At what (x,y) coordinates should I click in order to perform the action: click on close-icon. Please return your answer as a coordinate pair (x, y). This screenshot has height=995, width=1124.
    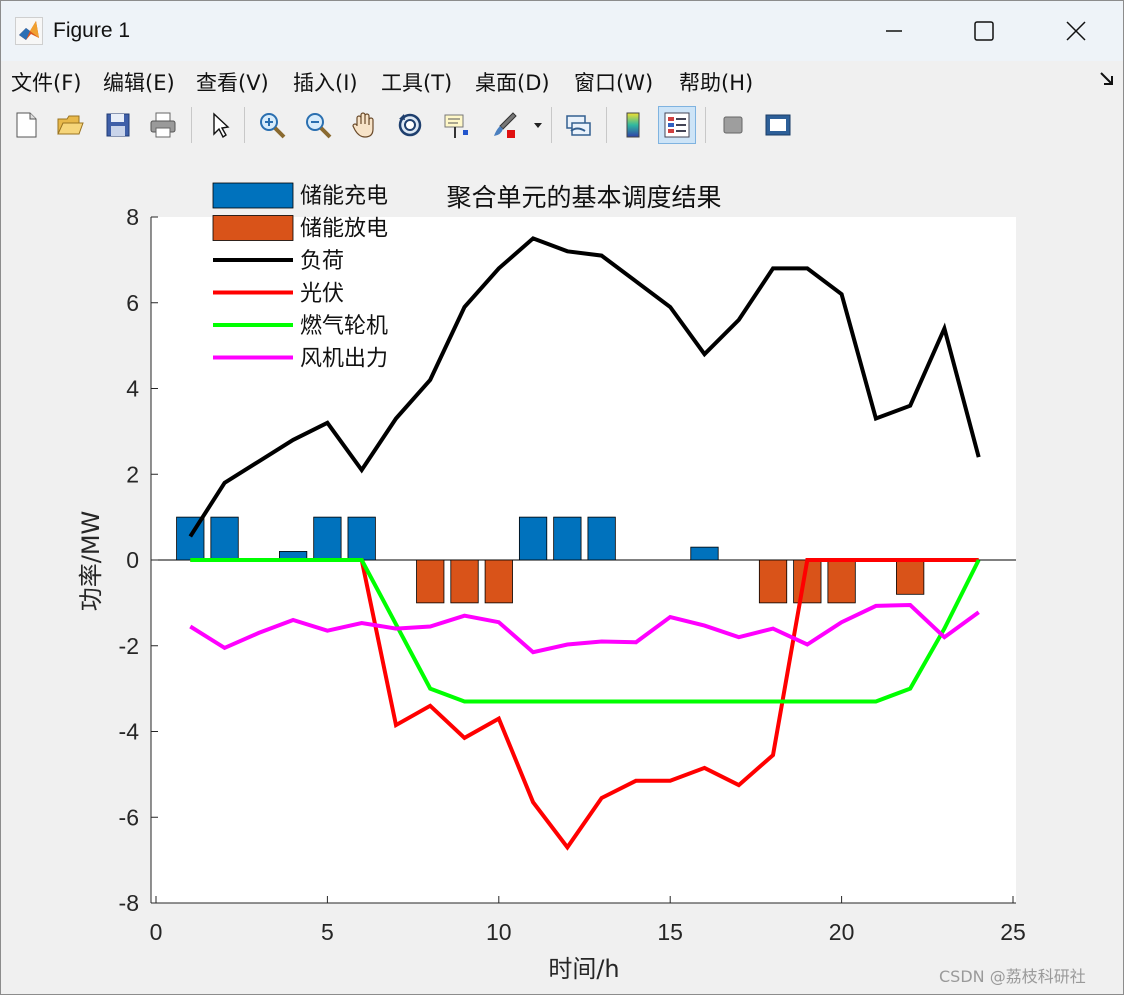
    Looking at the image, I should click on (1076, 31).